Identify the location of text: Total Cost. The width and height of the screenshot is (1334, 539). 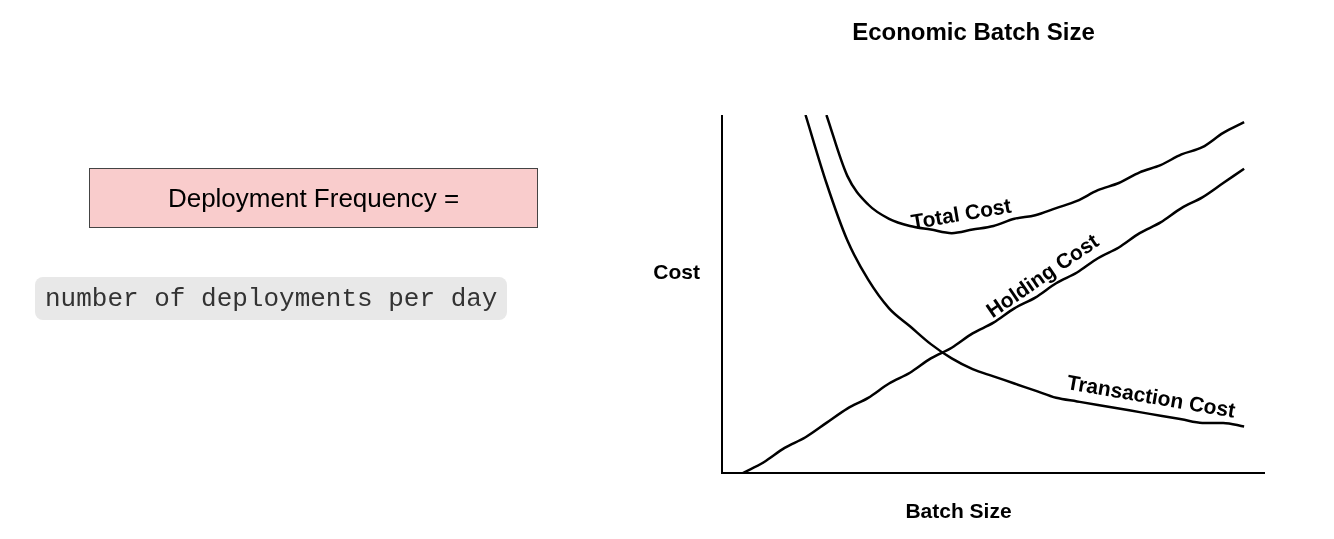
(961, 213).